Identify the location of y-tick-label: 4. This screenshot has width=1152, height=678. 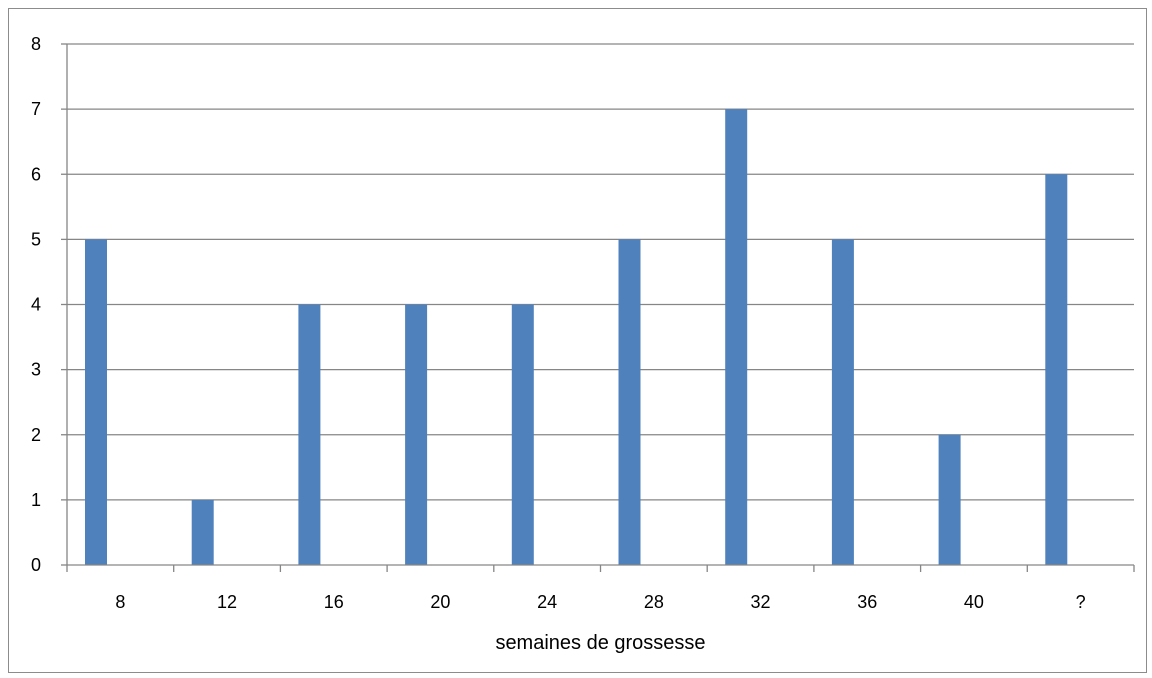
(36, 305).